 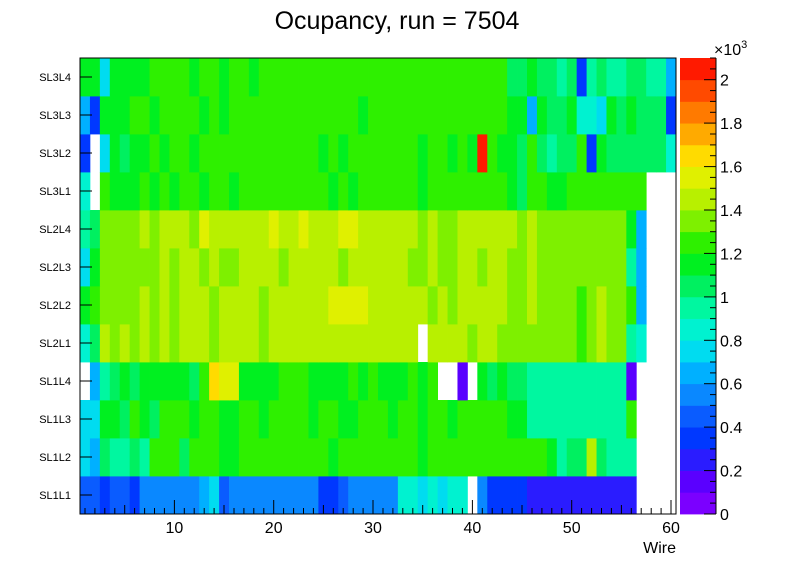 What do you see at coordinates (731, 385) in the screenshot?
I see `colorbar-tick-label: 0.6` at bounding box center [731, 385].